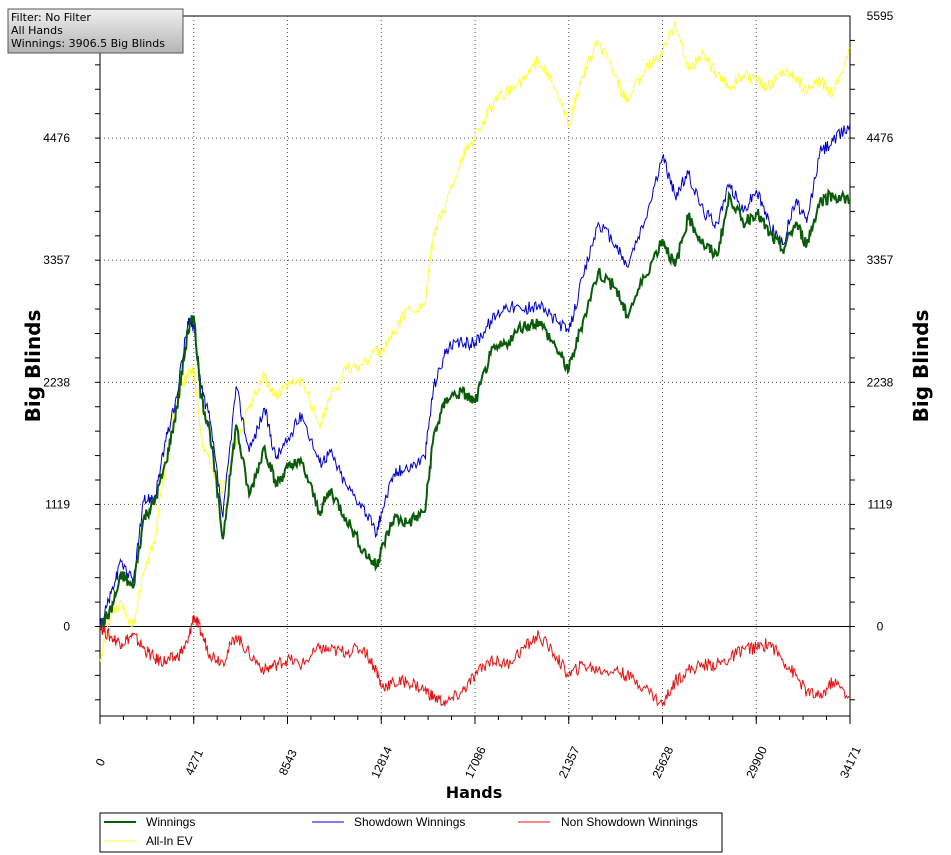  I want to click on x-tick-label: 29900, so click(756, 762).